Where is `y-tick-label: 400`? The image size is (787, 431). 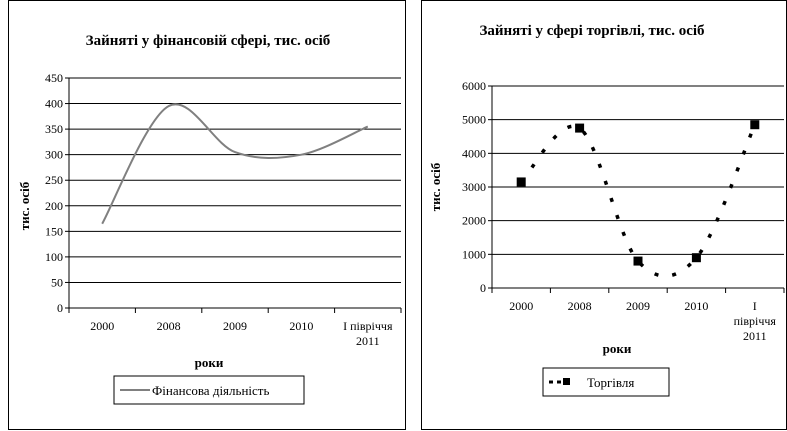
y-tick-label: 400 is located at coordinates (54, 104).